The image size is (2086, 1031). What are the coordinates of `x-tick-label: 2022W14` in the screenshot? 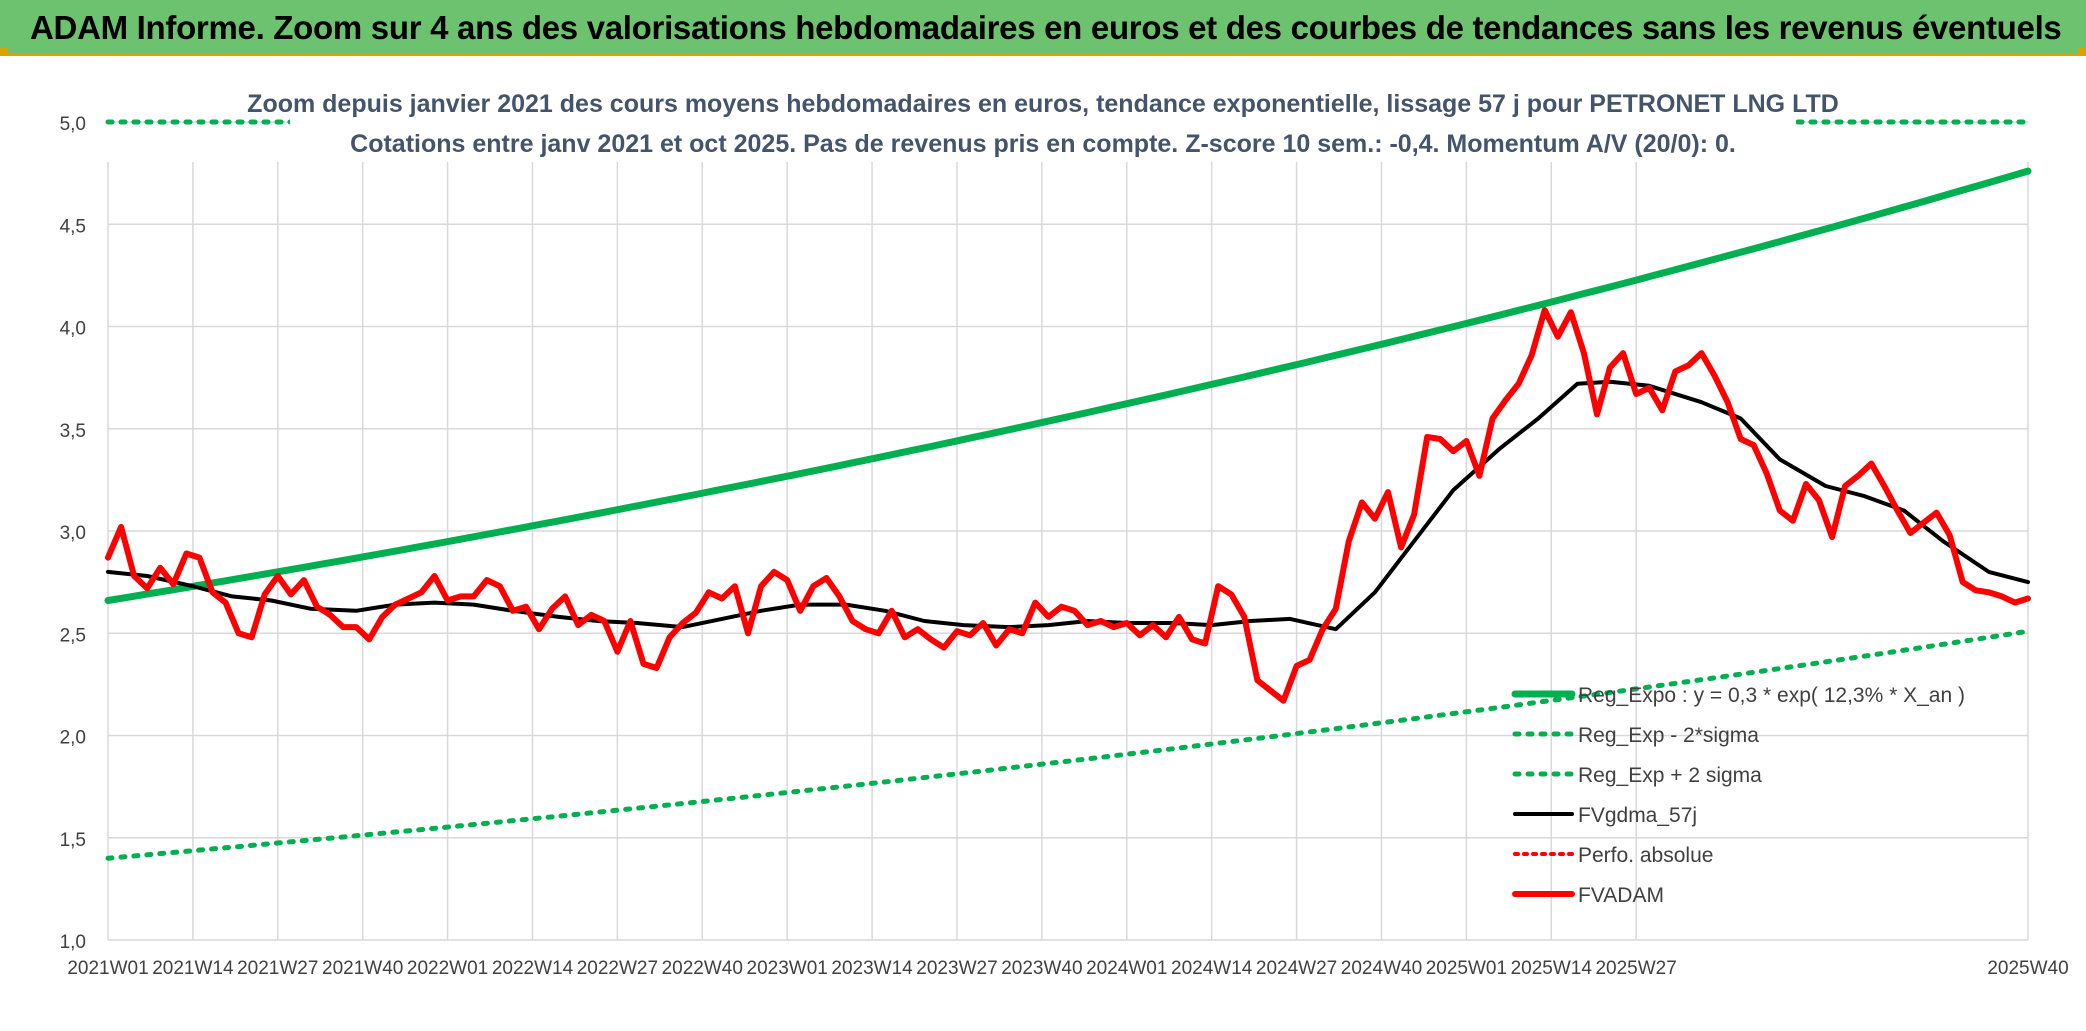 It's located at (533, 968).